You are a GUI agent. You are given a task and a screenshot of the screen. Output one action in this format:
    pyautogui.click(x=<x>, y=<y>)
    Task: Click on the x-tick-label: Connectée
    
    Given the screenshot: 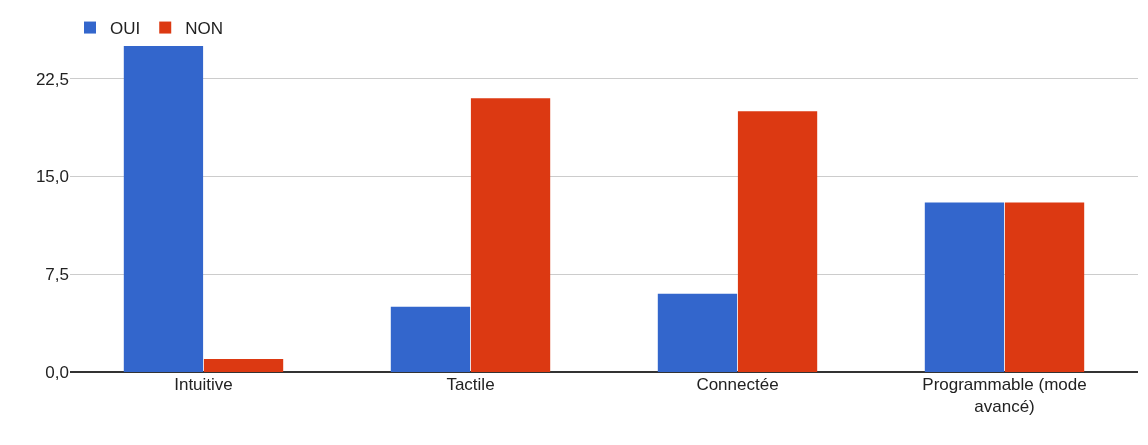 What is the action you would take?
    pyautogui.click(x=737, y=384)
    